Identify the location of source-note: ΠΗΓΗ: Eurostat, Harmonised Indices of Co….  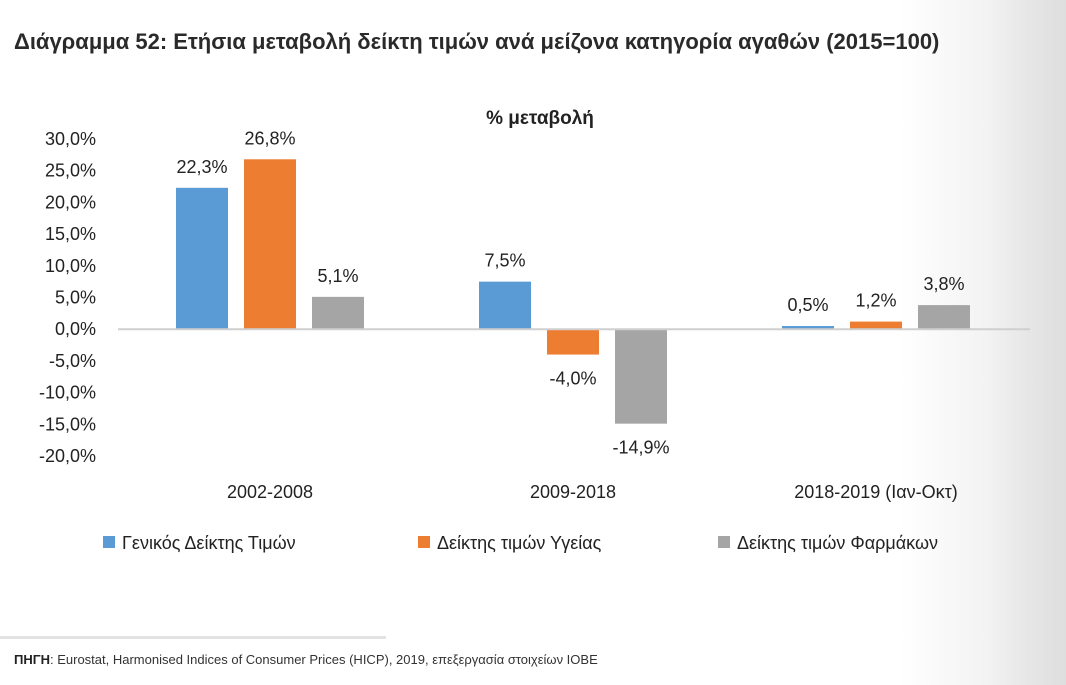
(306, 659).